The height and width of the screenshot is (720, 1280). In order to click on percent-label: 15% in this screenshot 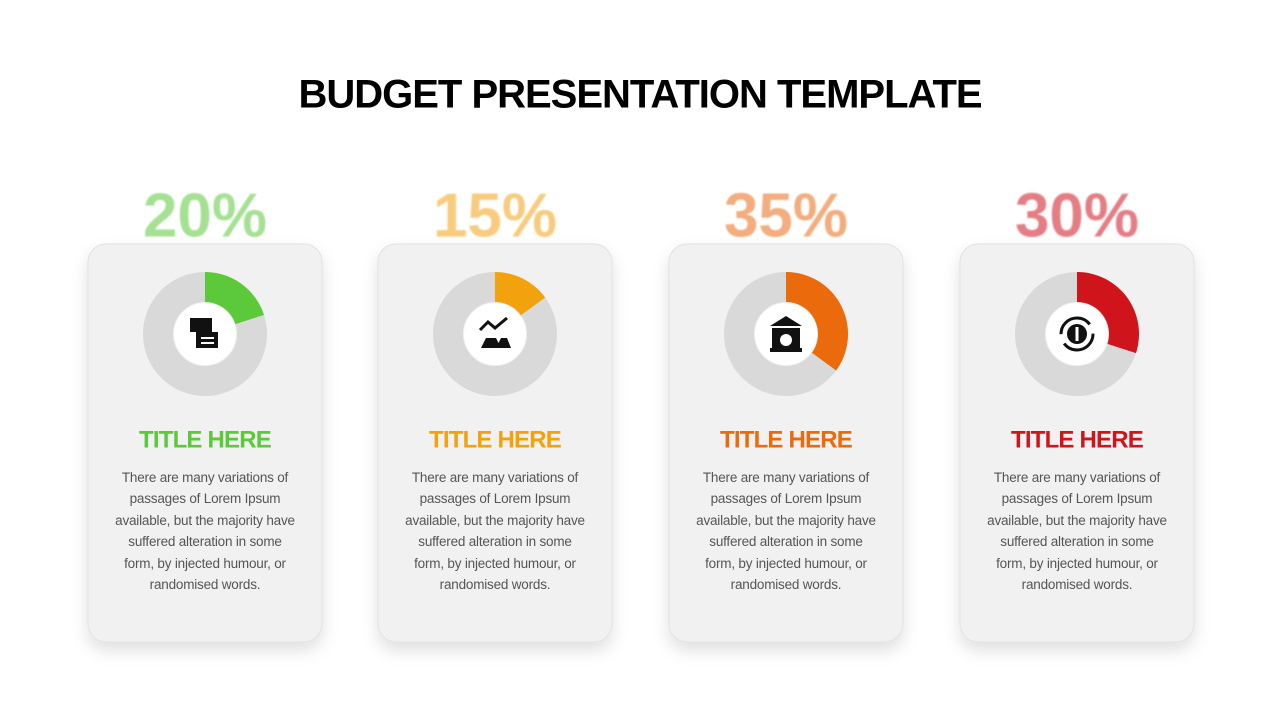, I will do `click(495, 215)`.